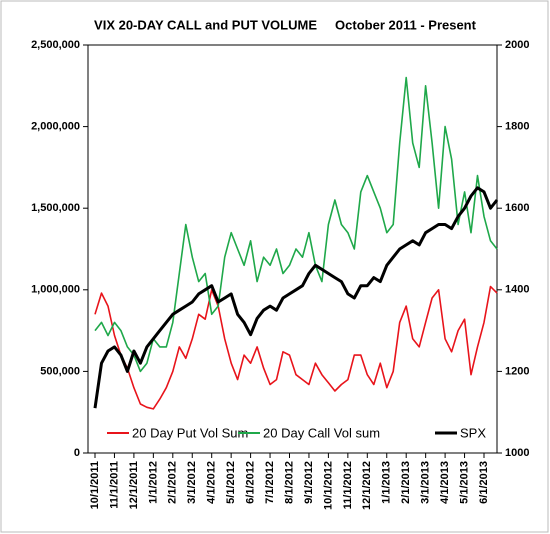  Describe the element at coordinates (190, 432) in the screenshot. I see `legend-label: 20 Day Put Vol Sum` at that location.